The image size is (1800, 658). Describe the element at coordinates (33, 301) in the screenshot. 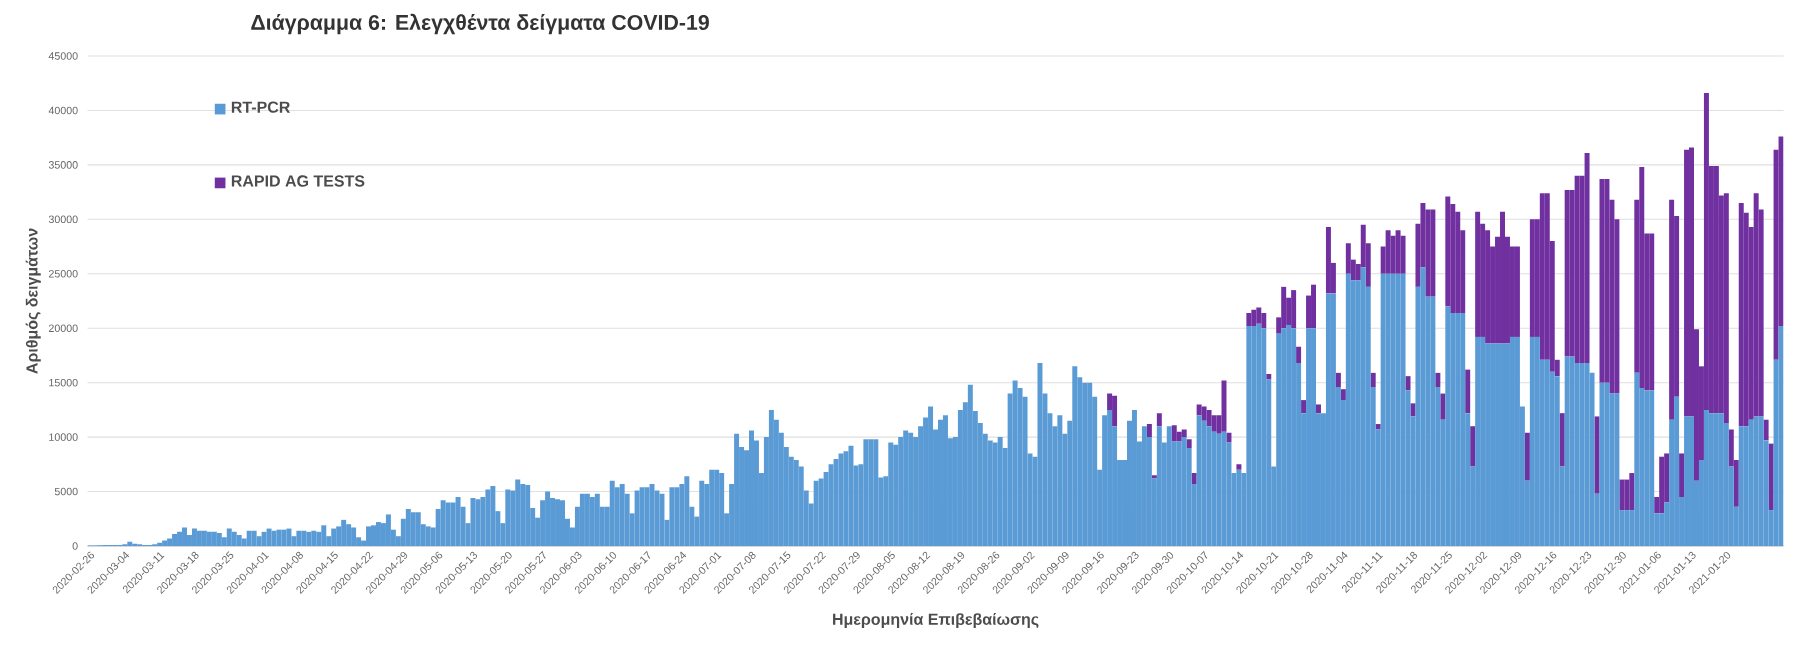

I see `y-axis-title: Αριθμός δειγμάτων` at that location.